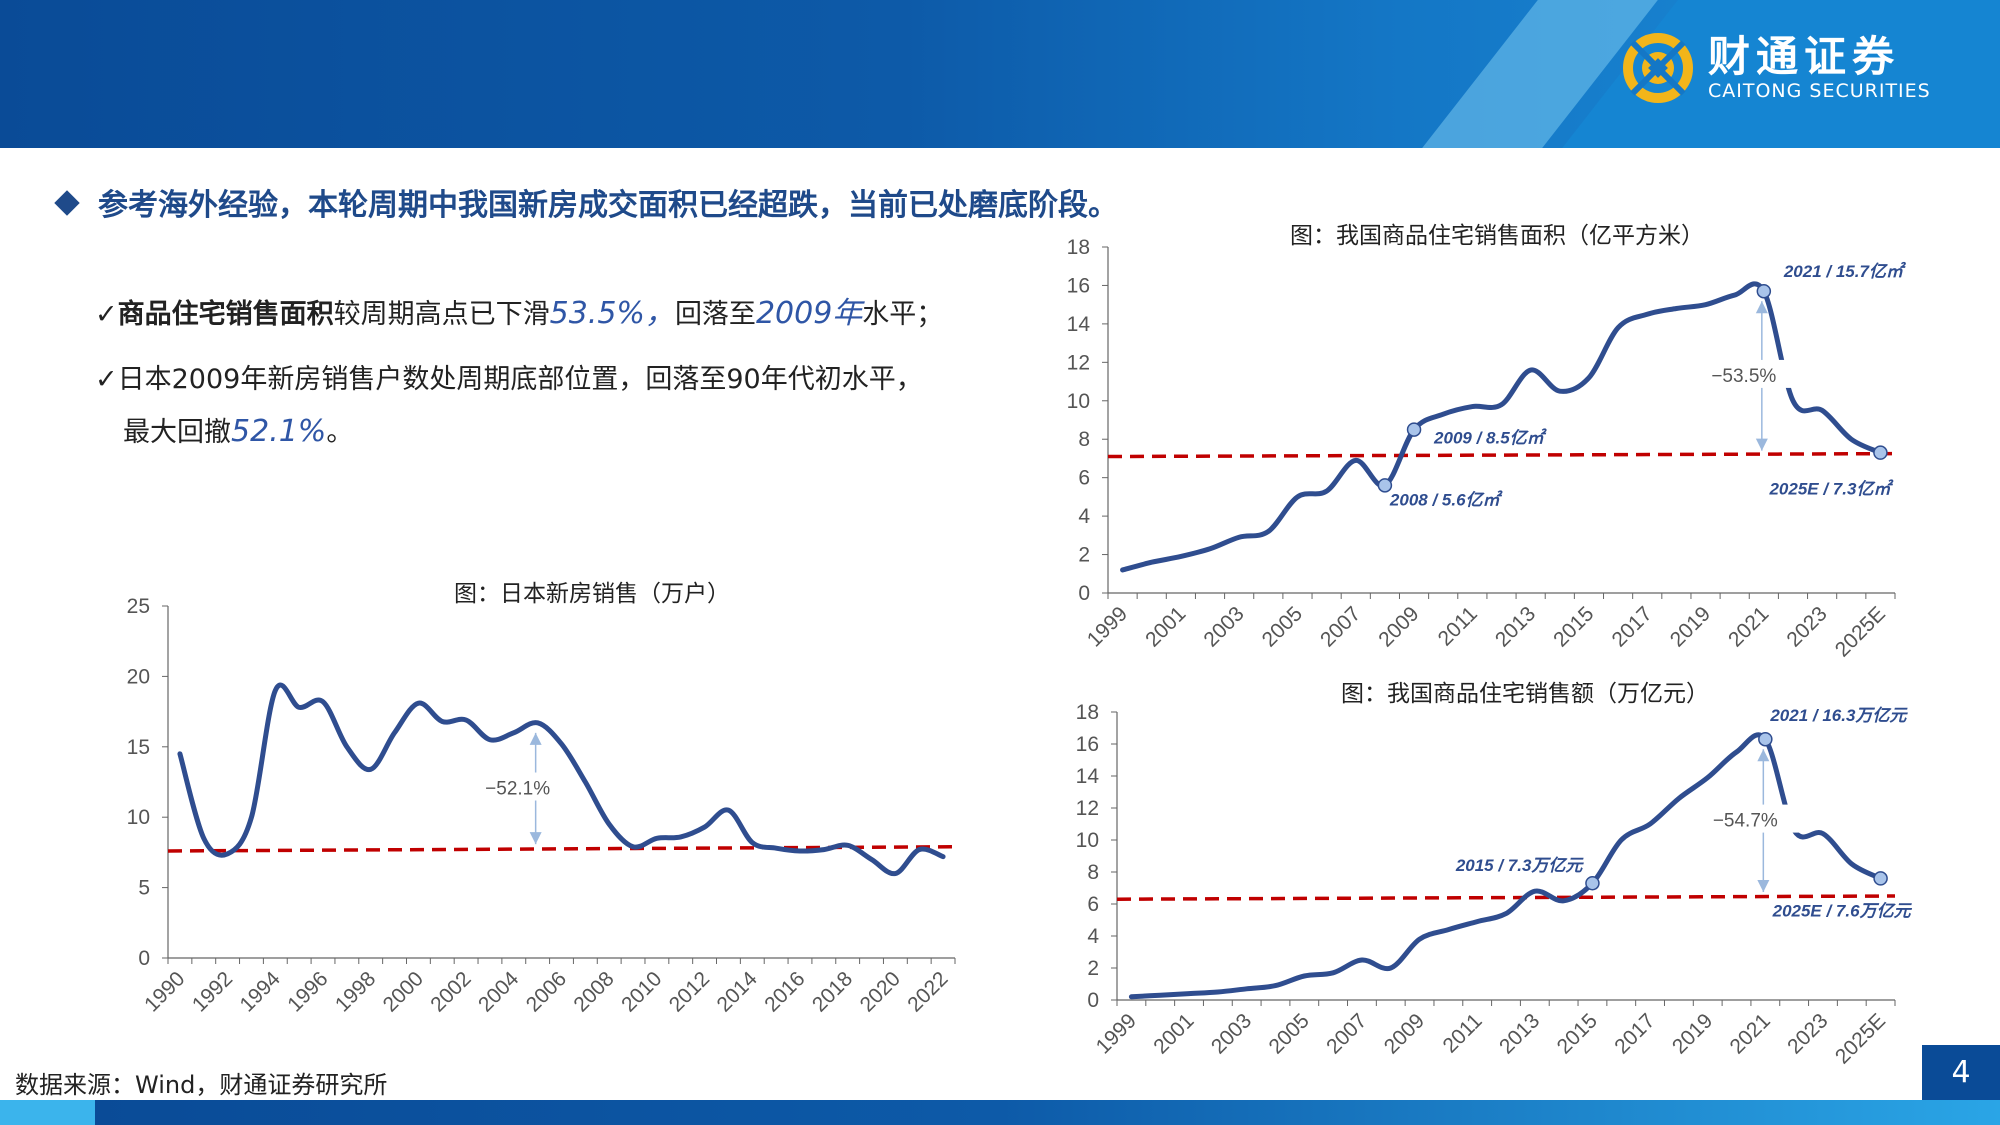 This screenshot has width=2000, height=1125. I want to click on x-tick-label: 1994, so click(261, 992).